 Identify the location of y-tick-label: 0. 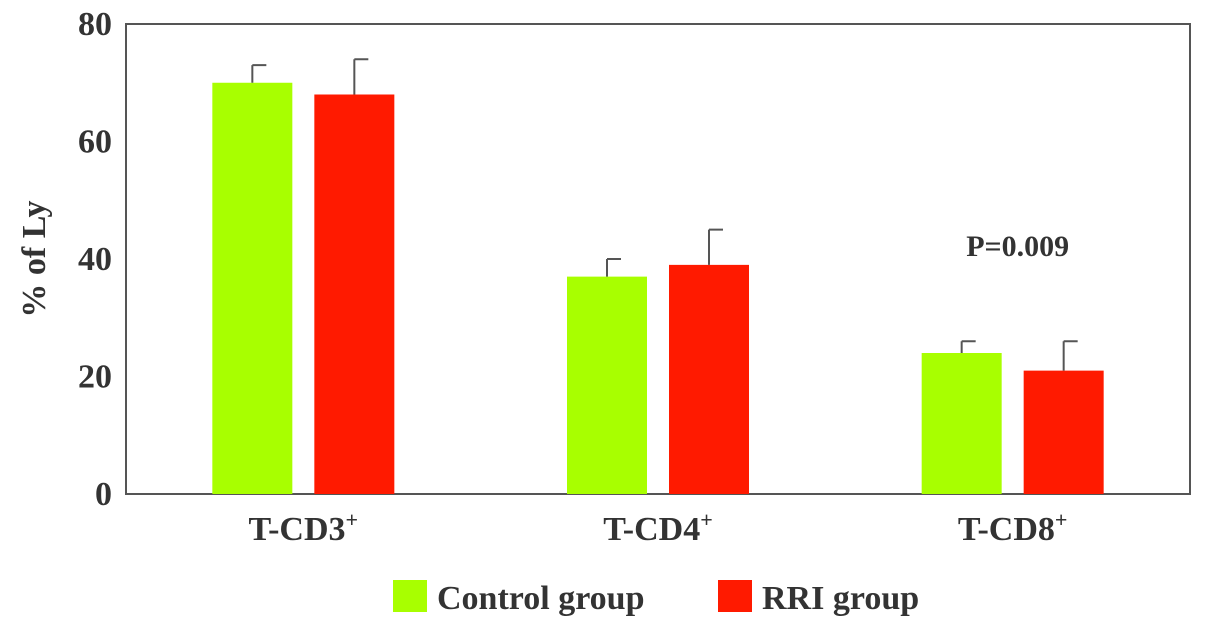
(103, 494).